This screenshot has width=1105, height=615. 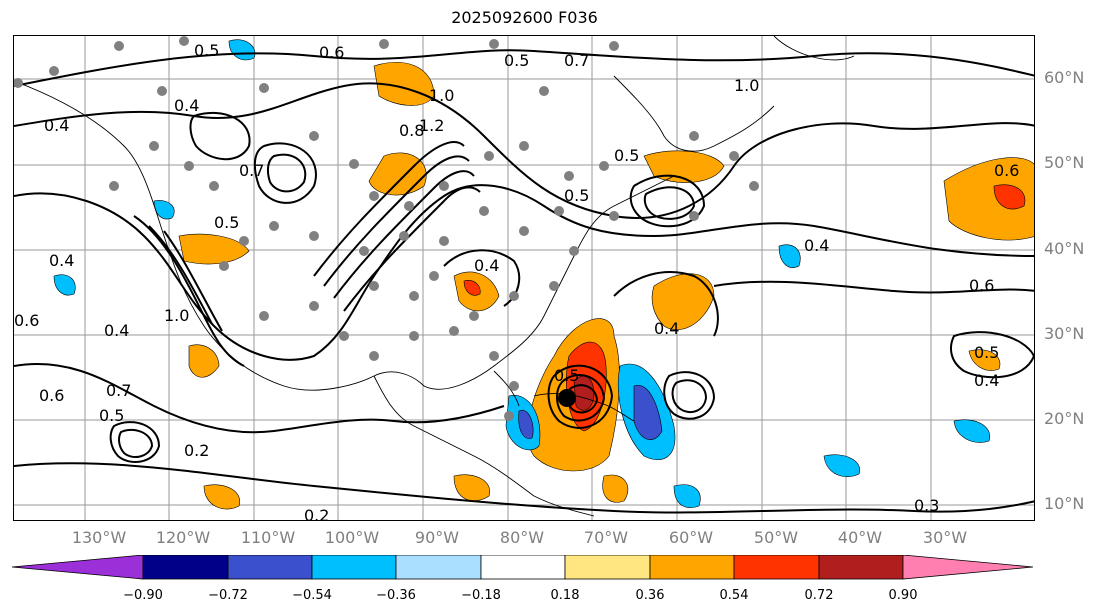 I want to click on colorbar-tick-label: 0.54, so click(x=734, y=595).